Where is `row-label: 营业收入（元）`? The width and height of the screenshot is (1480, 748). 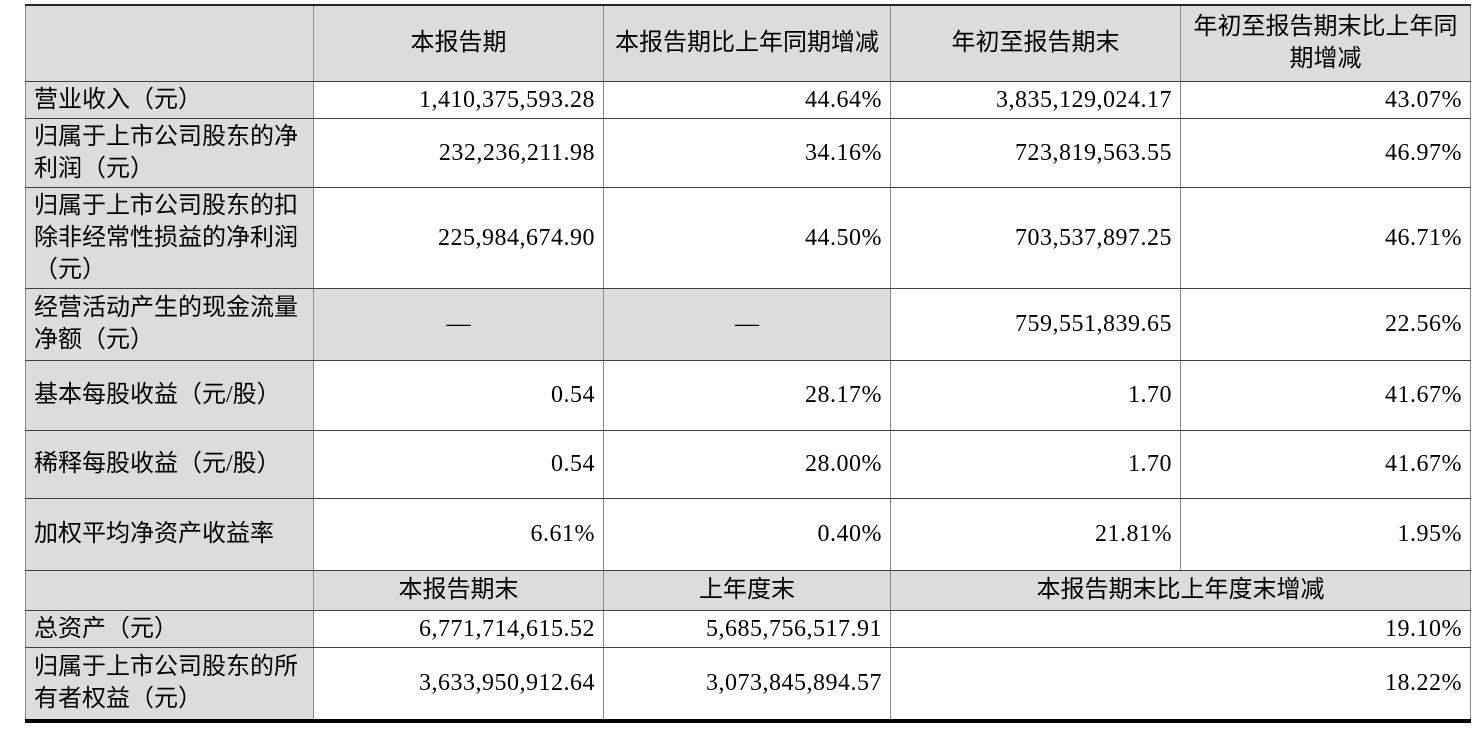 row-label: 营业收入（元） is located at coordinates (169, 99).